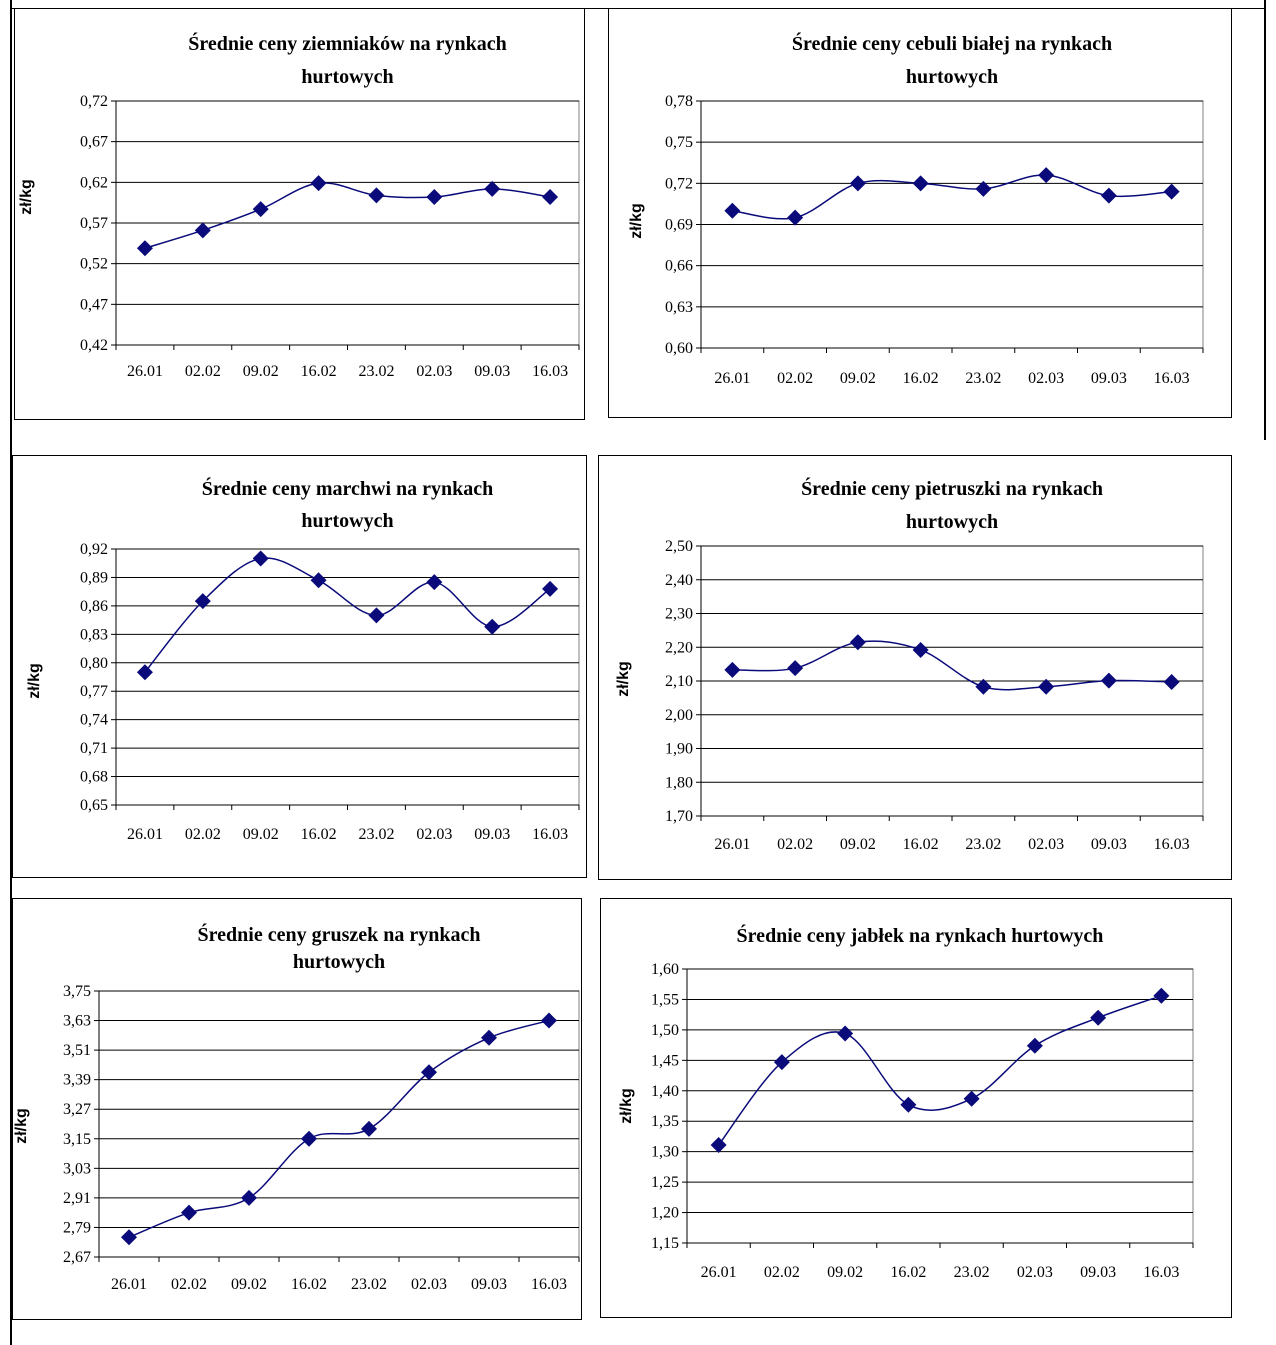 This screenshot has height=1345, width=1276. What do you see at coordinates (679, 225) in the screenshot?
I see `y-tick-label: 0,69` at bounding box center [679, 225].